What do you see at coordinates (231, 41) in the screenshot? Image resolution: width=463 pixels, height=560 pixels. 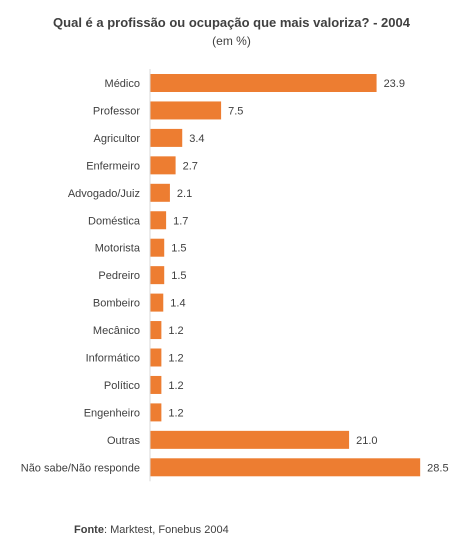 I see `chart-subtitle: (em %)` at bounding box center [231, 41].